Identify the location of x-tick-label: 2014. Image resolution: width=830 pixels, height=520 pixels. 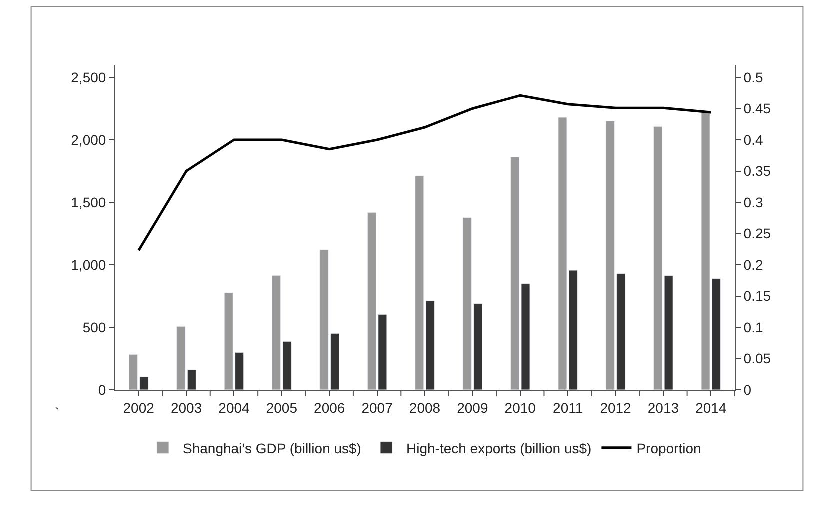
(711, 408).